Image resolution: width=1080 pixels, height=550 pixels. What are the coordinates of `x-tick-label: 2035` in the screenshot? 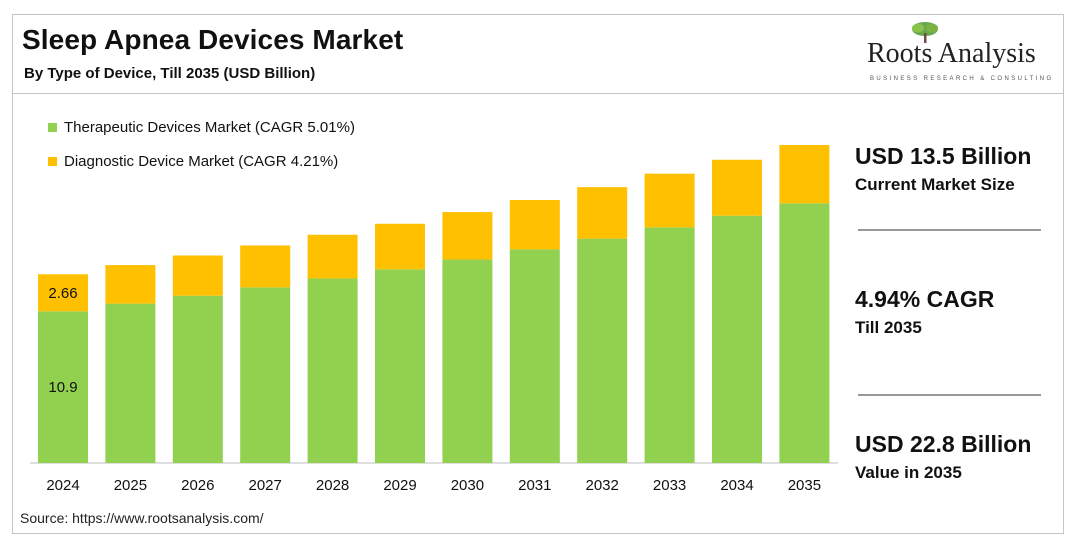 It's located at (804, 485).